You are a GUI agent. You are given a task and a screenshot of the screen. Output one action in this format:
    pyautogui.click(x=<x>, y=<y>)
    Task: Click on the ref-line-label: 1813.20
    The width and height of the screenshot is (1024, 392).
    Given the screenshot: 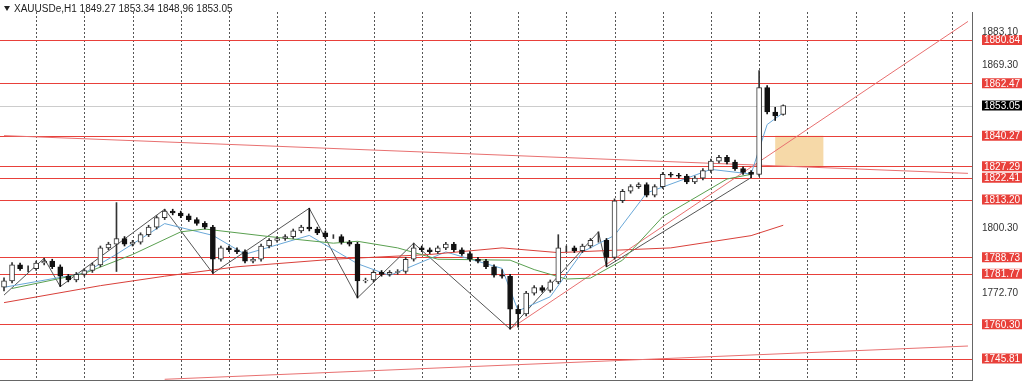 What is the action you would take?
    pyautogui.click(x=1002, y=199)
    